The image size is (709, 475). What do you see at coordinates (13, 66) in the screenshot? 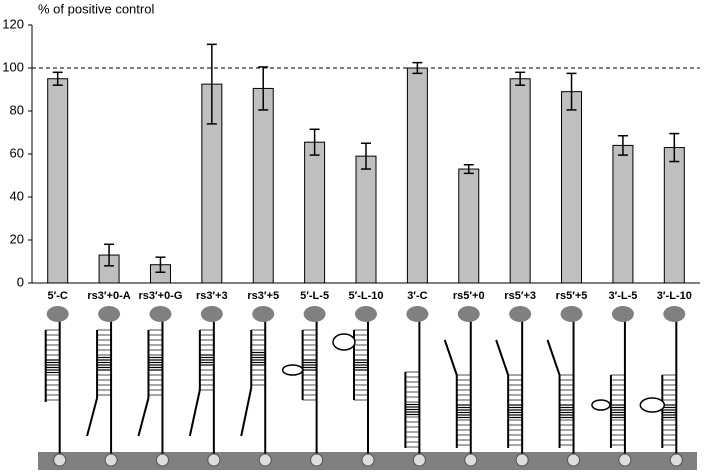
I see `y-tick-label: 100` at bounding box center [13, 66].